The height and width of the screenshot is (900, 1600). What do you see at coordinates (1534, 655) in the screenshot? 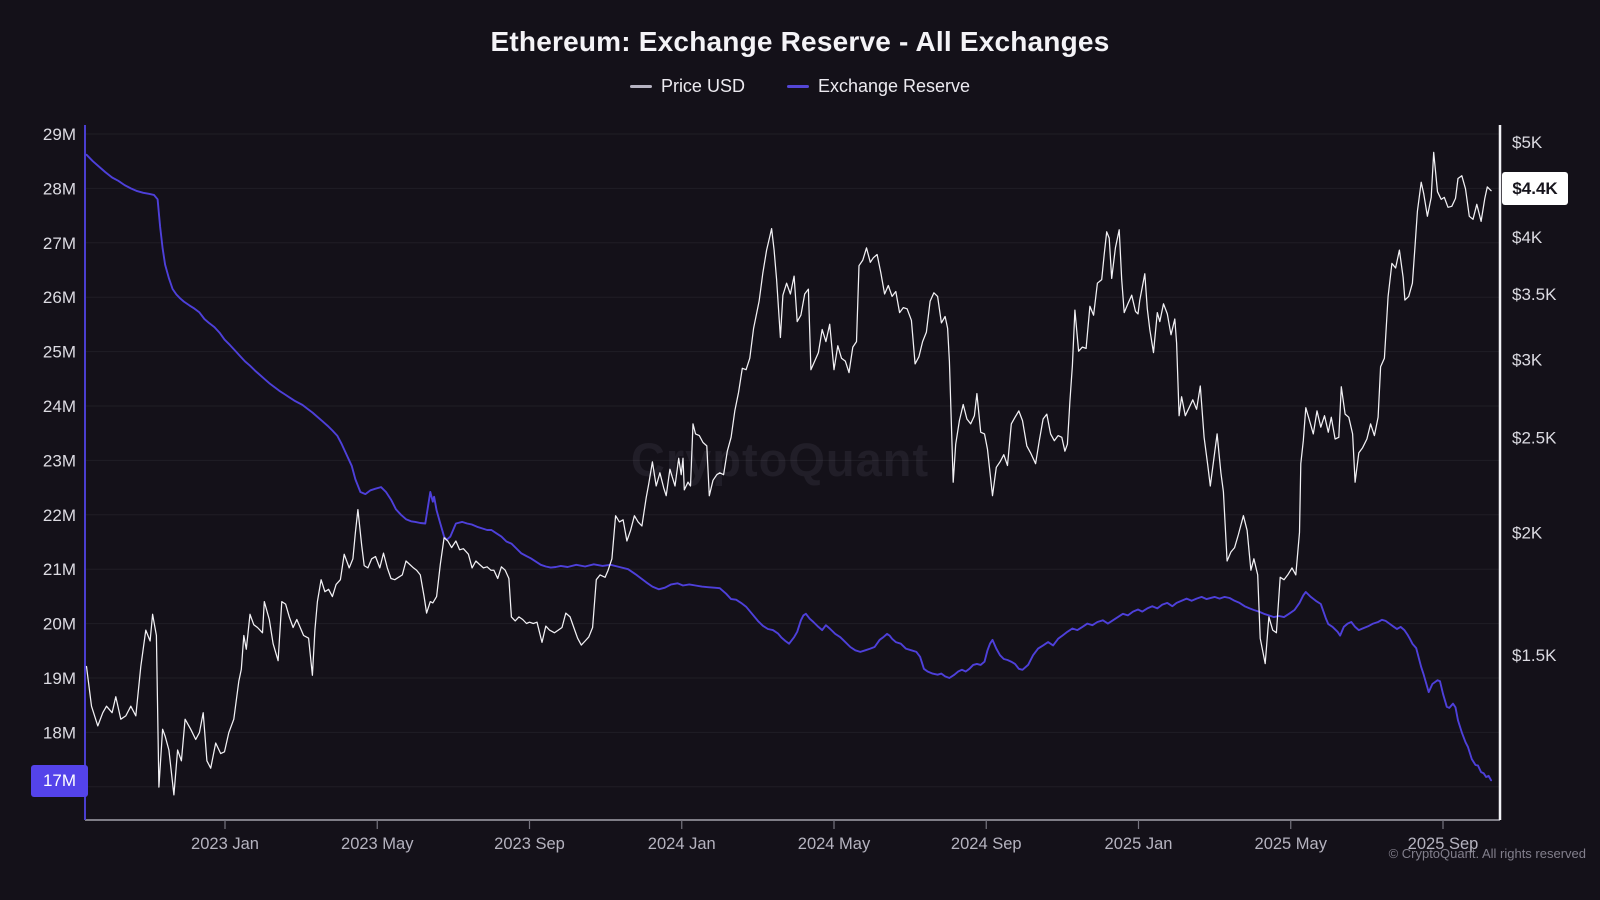
I see `y-right-tick-label: $1.5K` at bounding box center [1534, 655].